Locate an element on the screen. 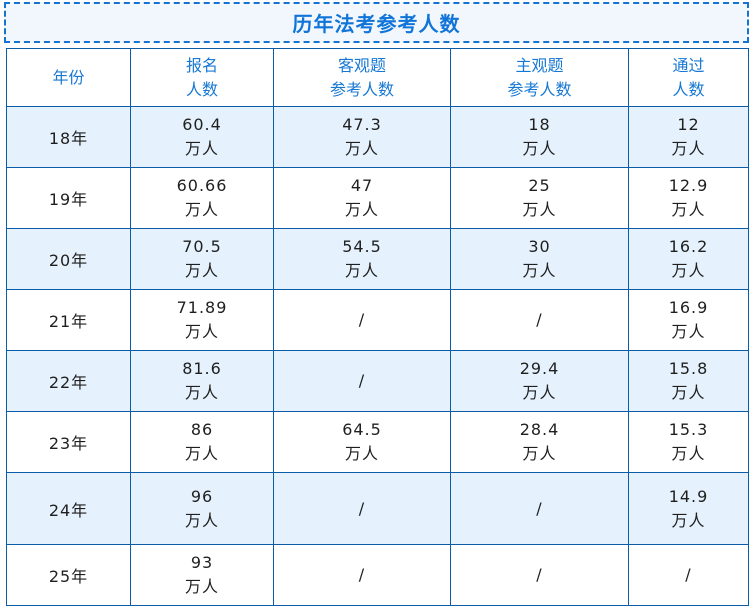 The image size is (753, 613). data-cell: 96 万人 is located at coordinates (202, 508).